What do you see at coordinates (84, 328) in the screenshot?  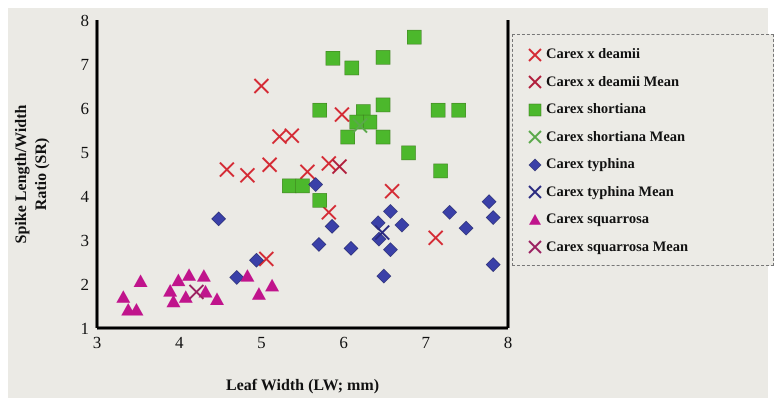 I see `y-tick-label: 1` at bounding box center [84, 328].